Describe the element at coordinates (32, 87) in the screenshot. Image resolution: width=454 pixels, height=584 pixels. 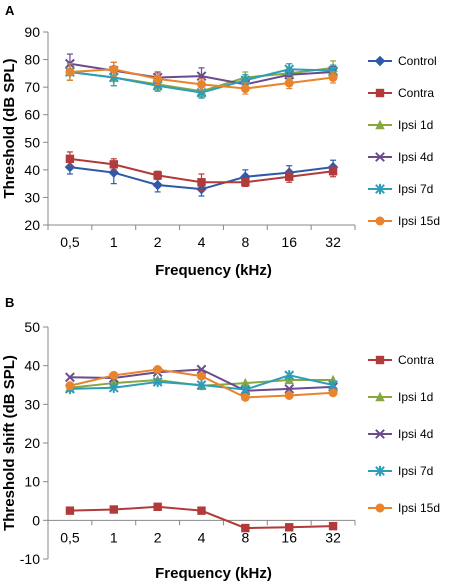
I see `y-tick-label: 70` at that location.